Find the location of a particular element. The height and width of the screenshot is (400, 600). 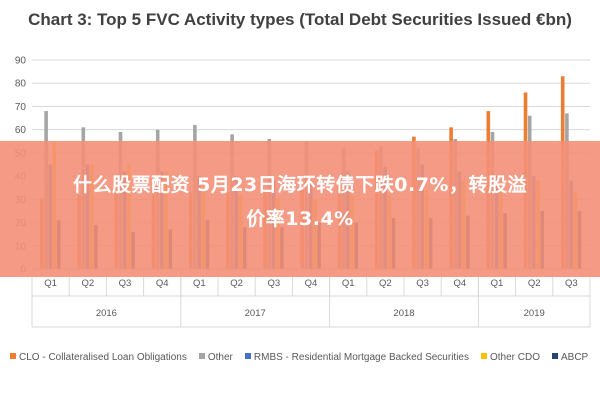

legend-item: Other CDO is located at coordinates (510, 357).